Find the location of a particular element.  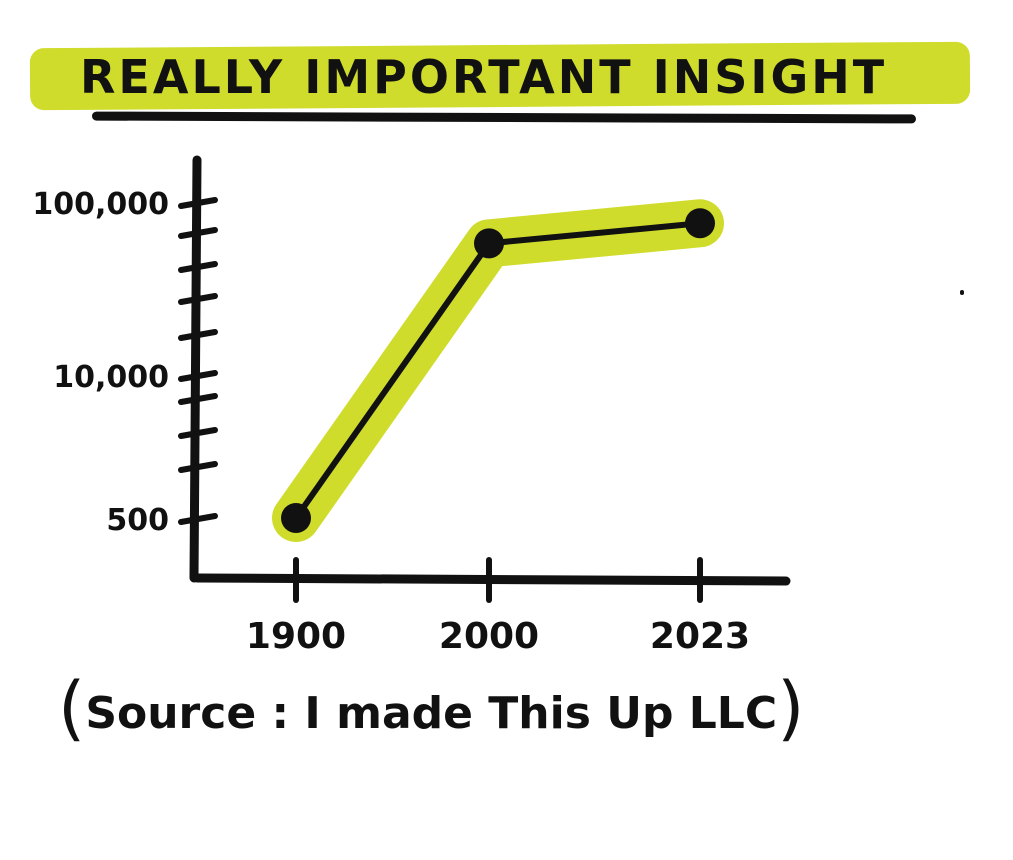

y-tick-label: 500 is located at coordinates (137, 520).